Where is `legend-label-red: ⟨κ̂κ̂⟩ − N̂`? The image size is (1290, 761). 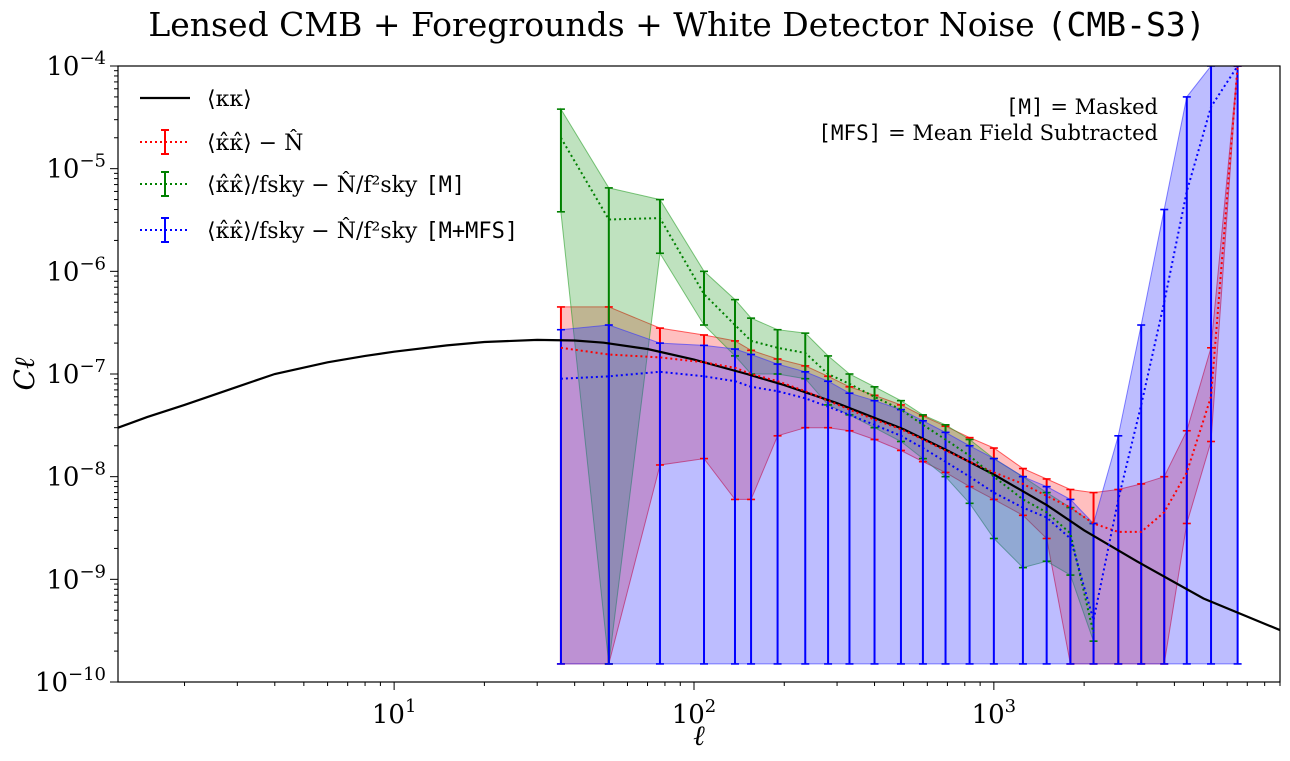
legend-label-red: ⟨κ̂κ̂⟩ − N̂ is located at coordinates (255, 143).